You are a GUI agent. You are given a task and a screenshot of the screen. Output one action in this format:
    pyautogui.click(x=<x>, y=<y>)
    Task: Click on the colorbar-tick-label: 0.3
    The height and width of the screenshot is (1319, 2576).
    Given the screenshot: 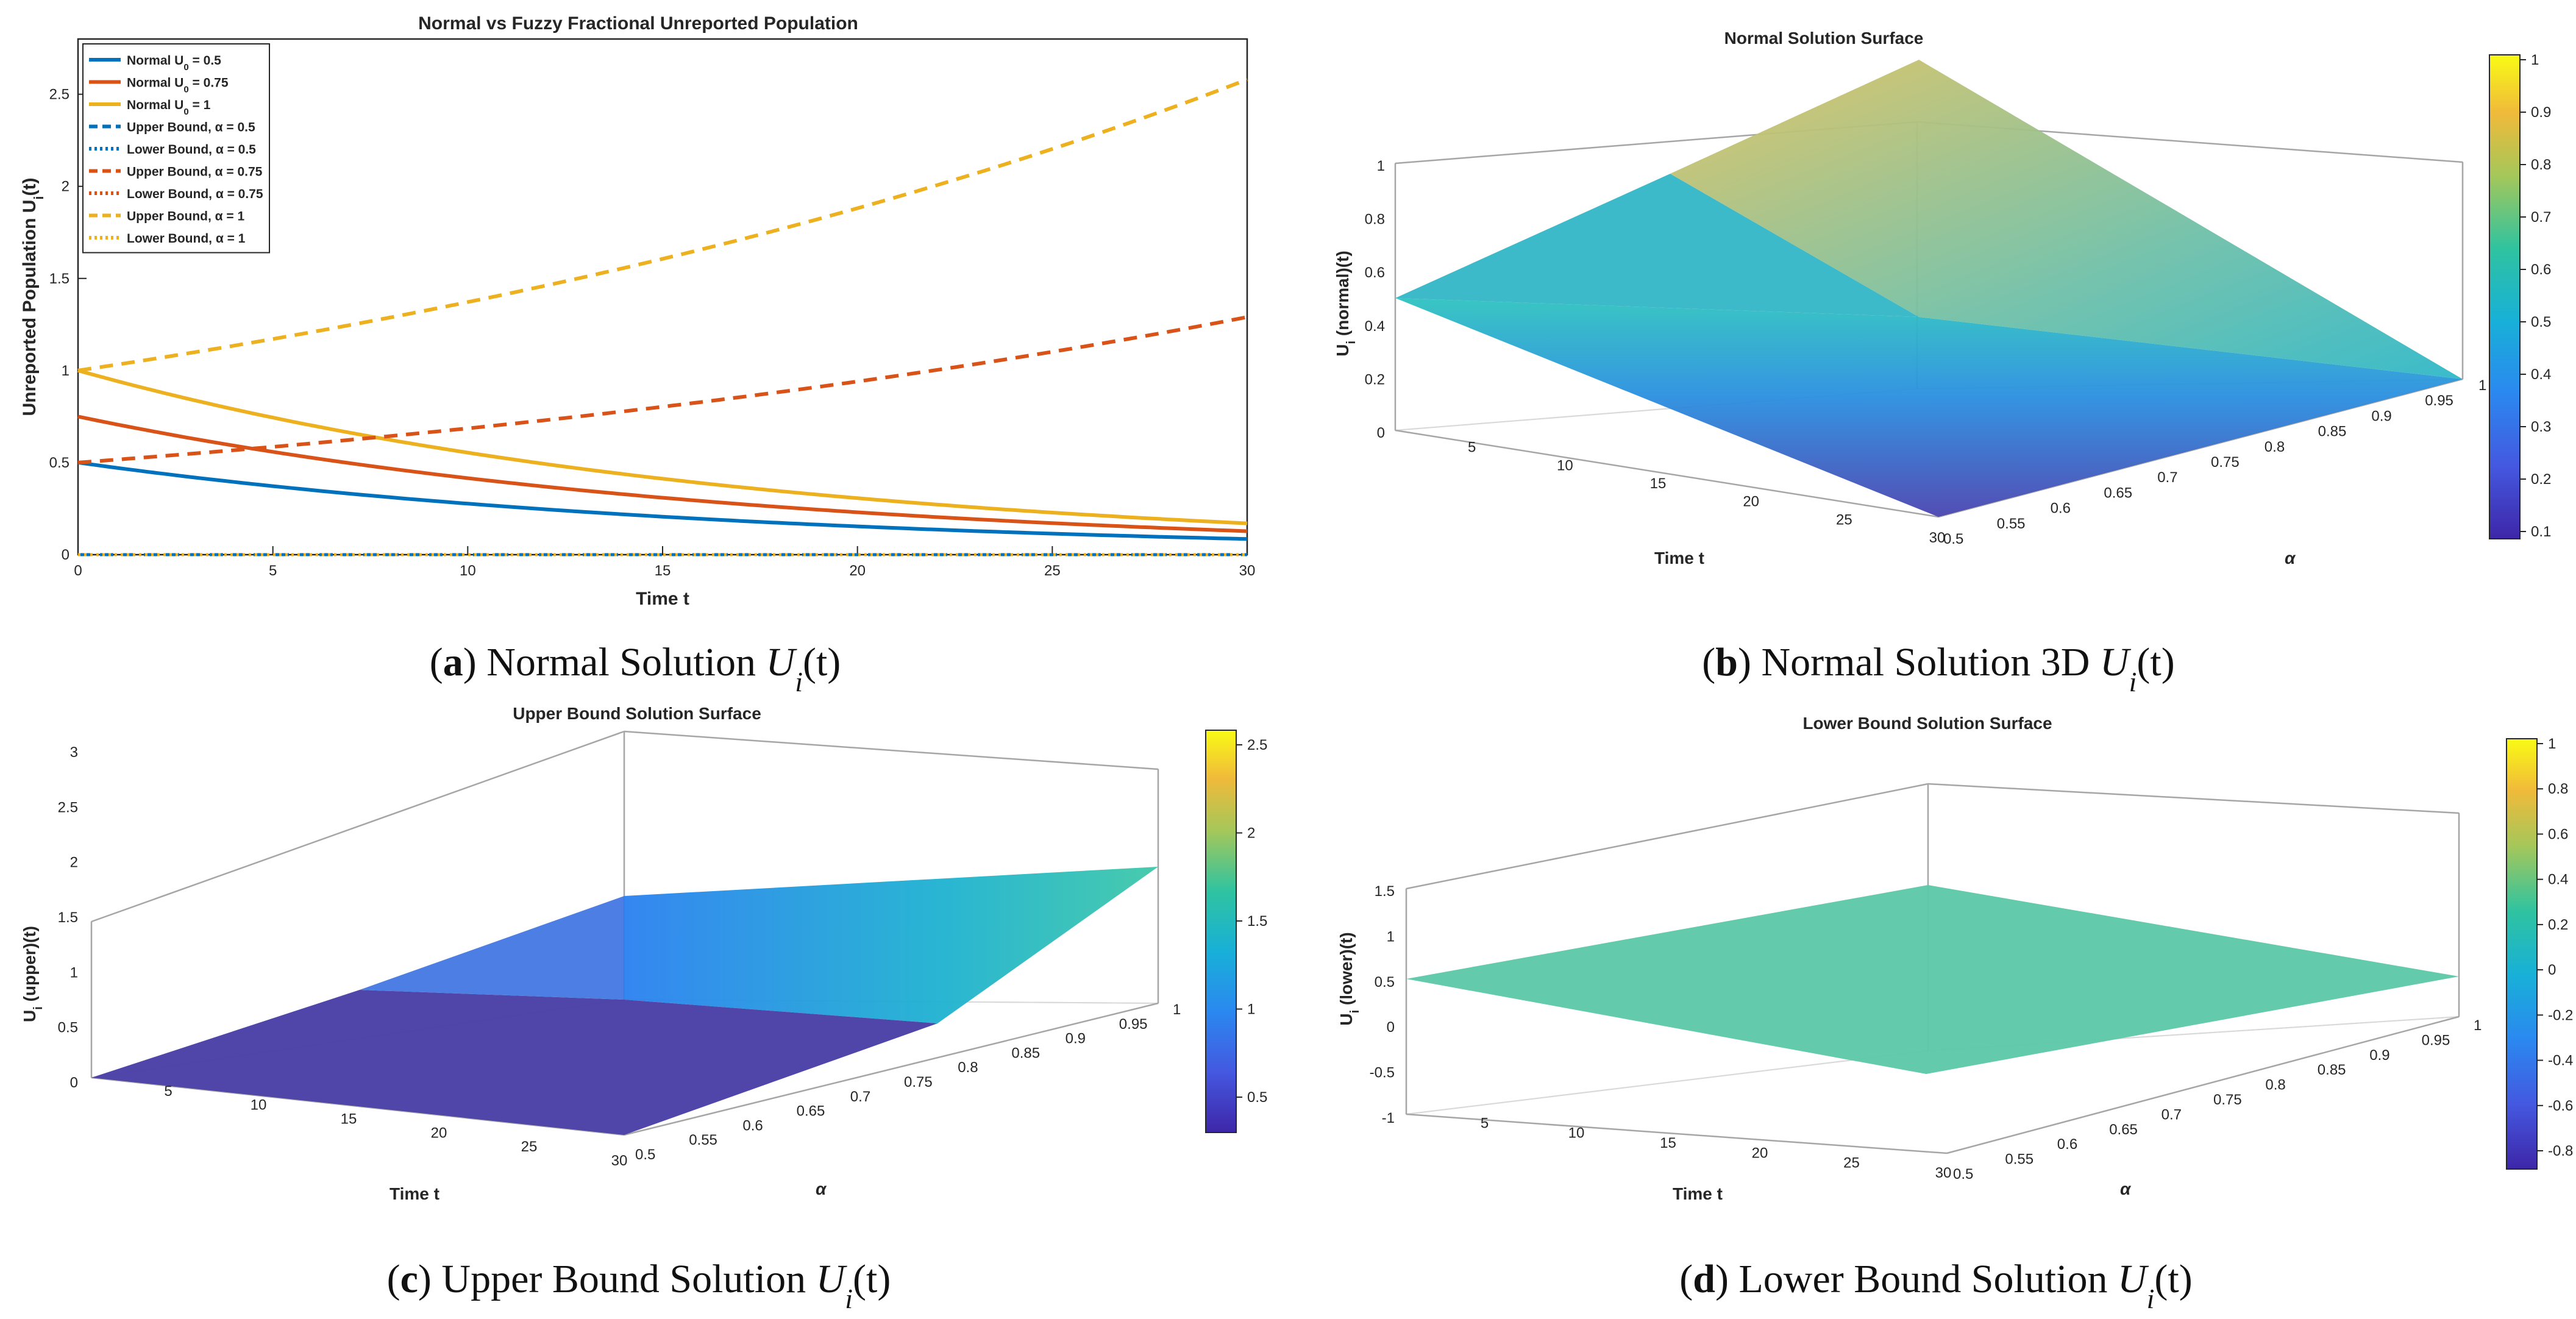 What is the action you would take?
    pyautogui.click(x=2541, y=427)
    